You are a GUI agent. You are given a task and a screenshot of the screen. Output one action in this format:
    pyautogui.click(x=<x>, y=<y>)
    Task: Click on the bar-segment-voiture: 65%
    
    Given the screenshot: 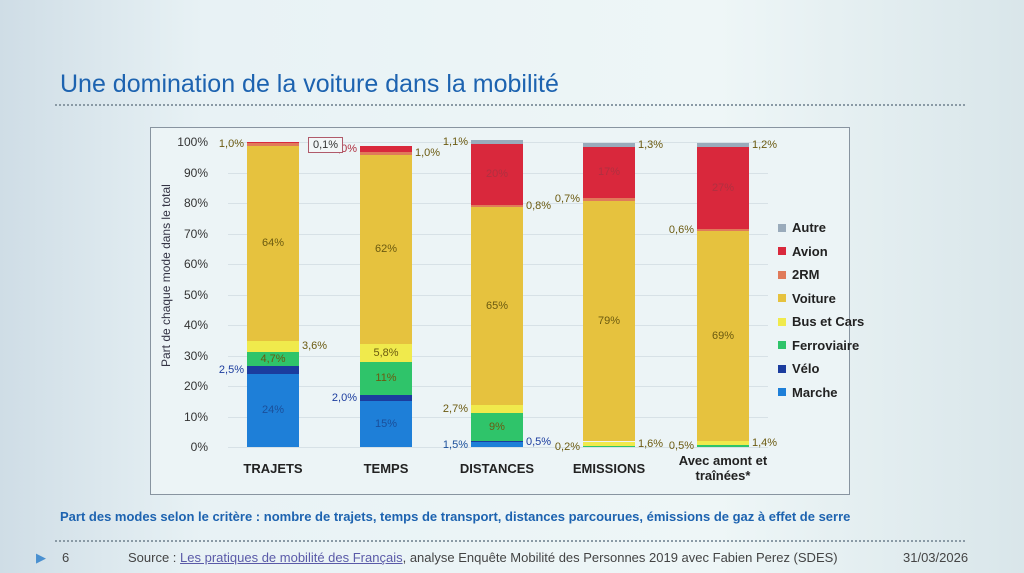 What is the action you would take?
    pyautogui.click(x=497, y=306)
    